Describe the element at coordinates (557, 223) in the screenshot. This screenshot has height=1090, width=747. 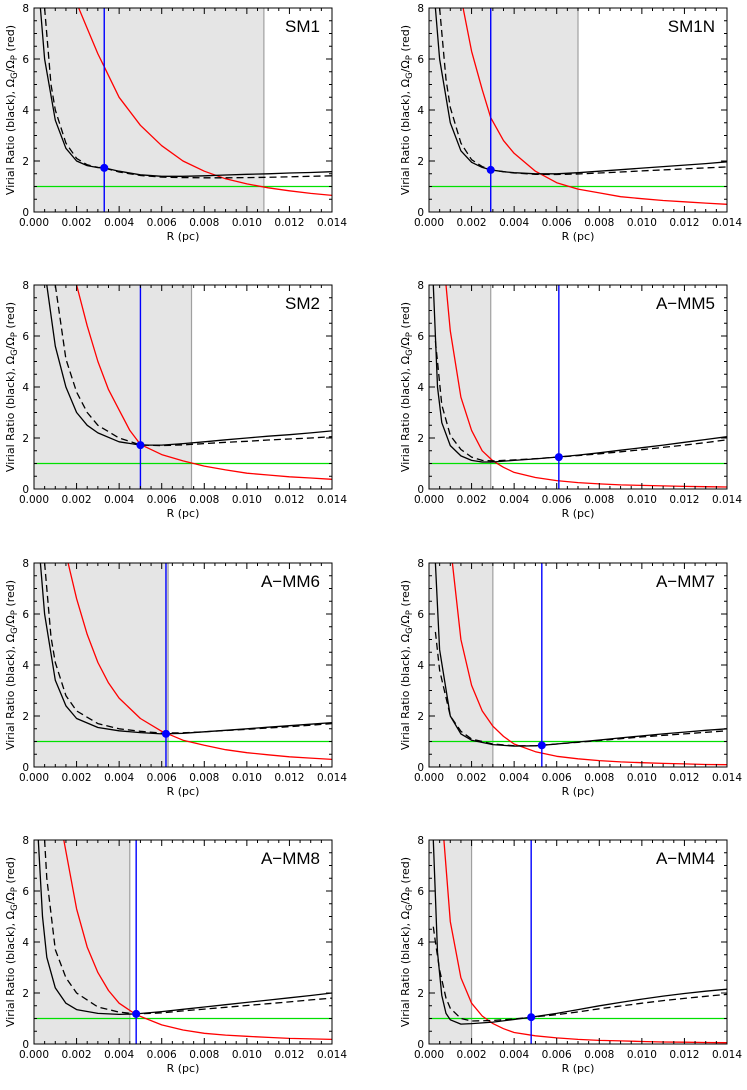
I see `x-tick-label: 0.006` at that location.